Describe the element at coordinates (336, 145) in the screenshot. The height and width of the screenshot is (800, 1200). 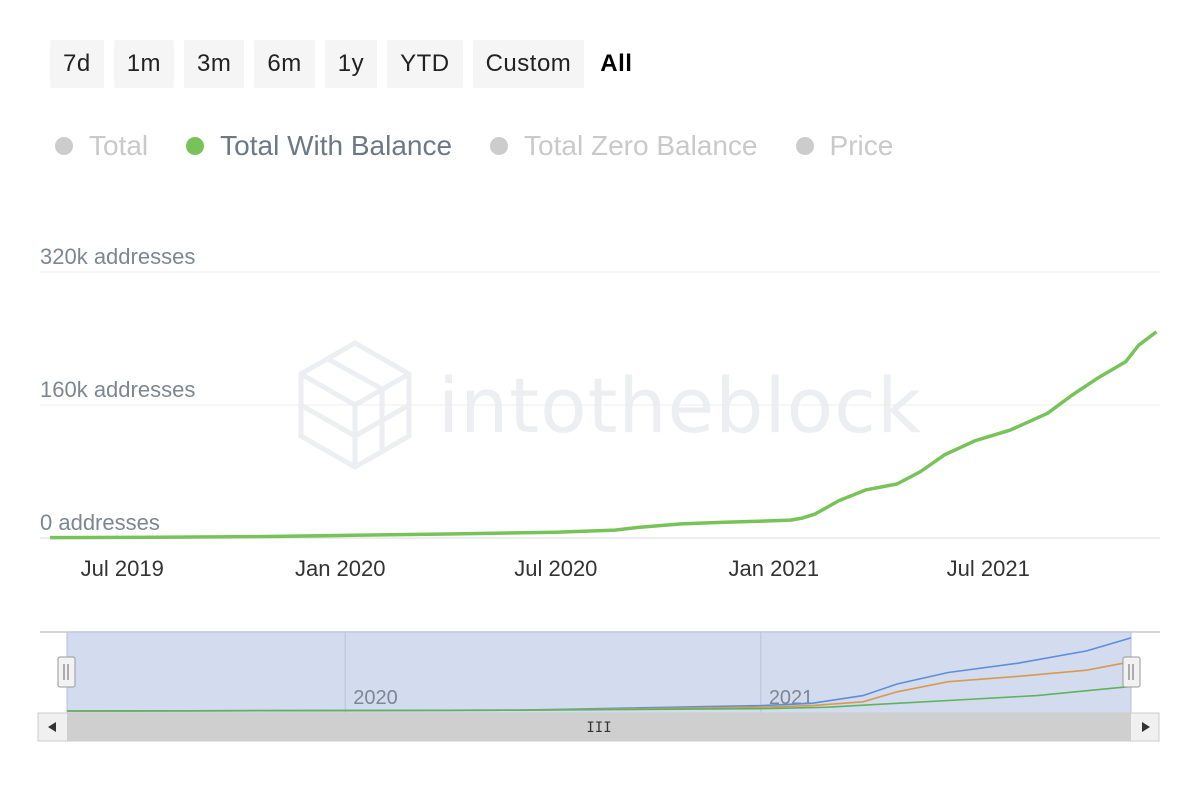
I see `legend-label: Total With Balance` at that location.